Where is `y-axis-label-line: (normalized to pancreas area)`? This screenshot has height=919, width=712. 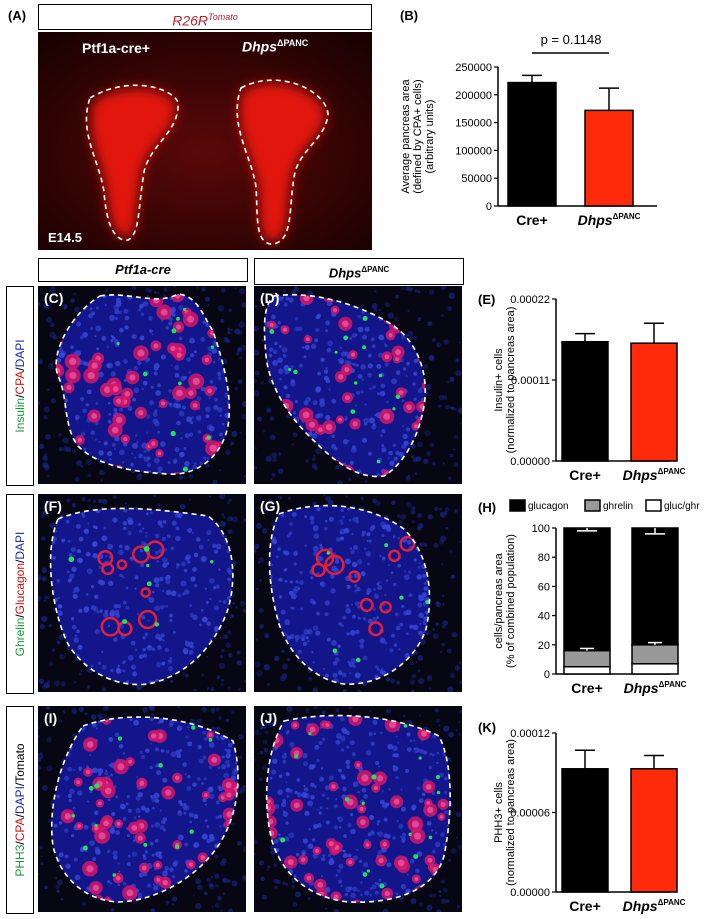 y-axis-label-line: (normalized to pancreas area) is located at coordinates (511, 812).